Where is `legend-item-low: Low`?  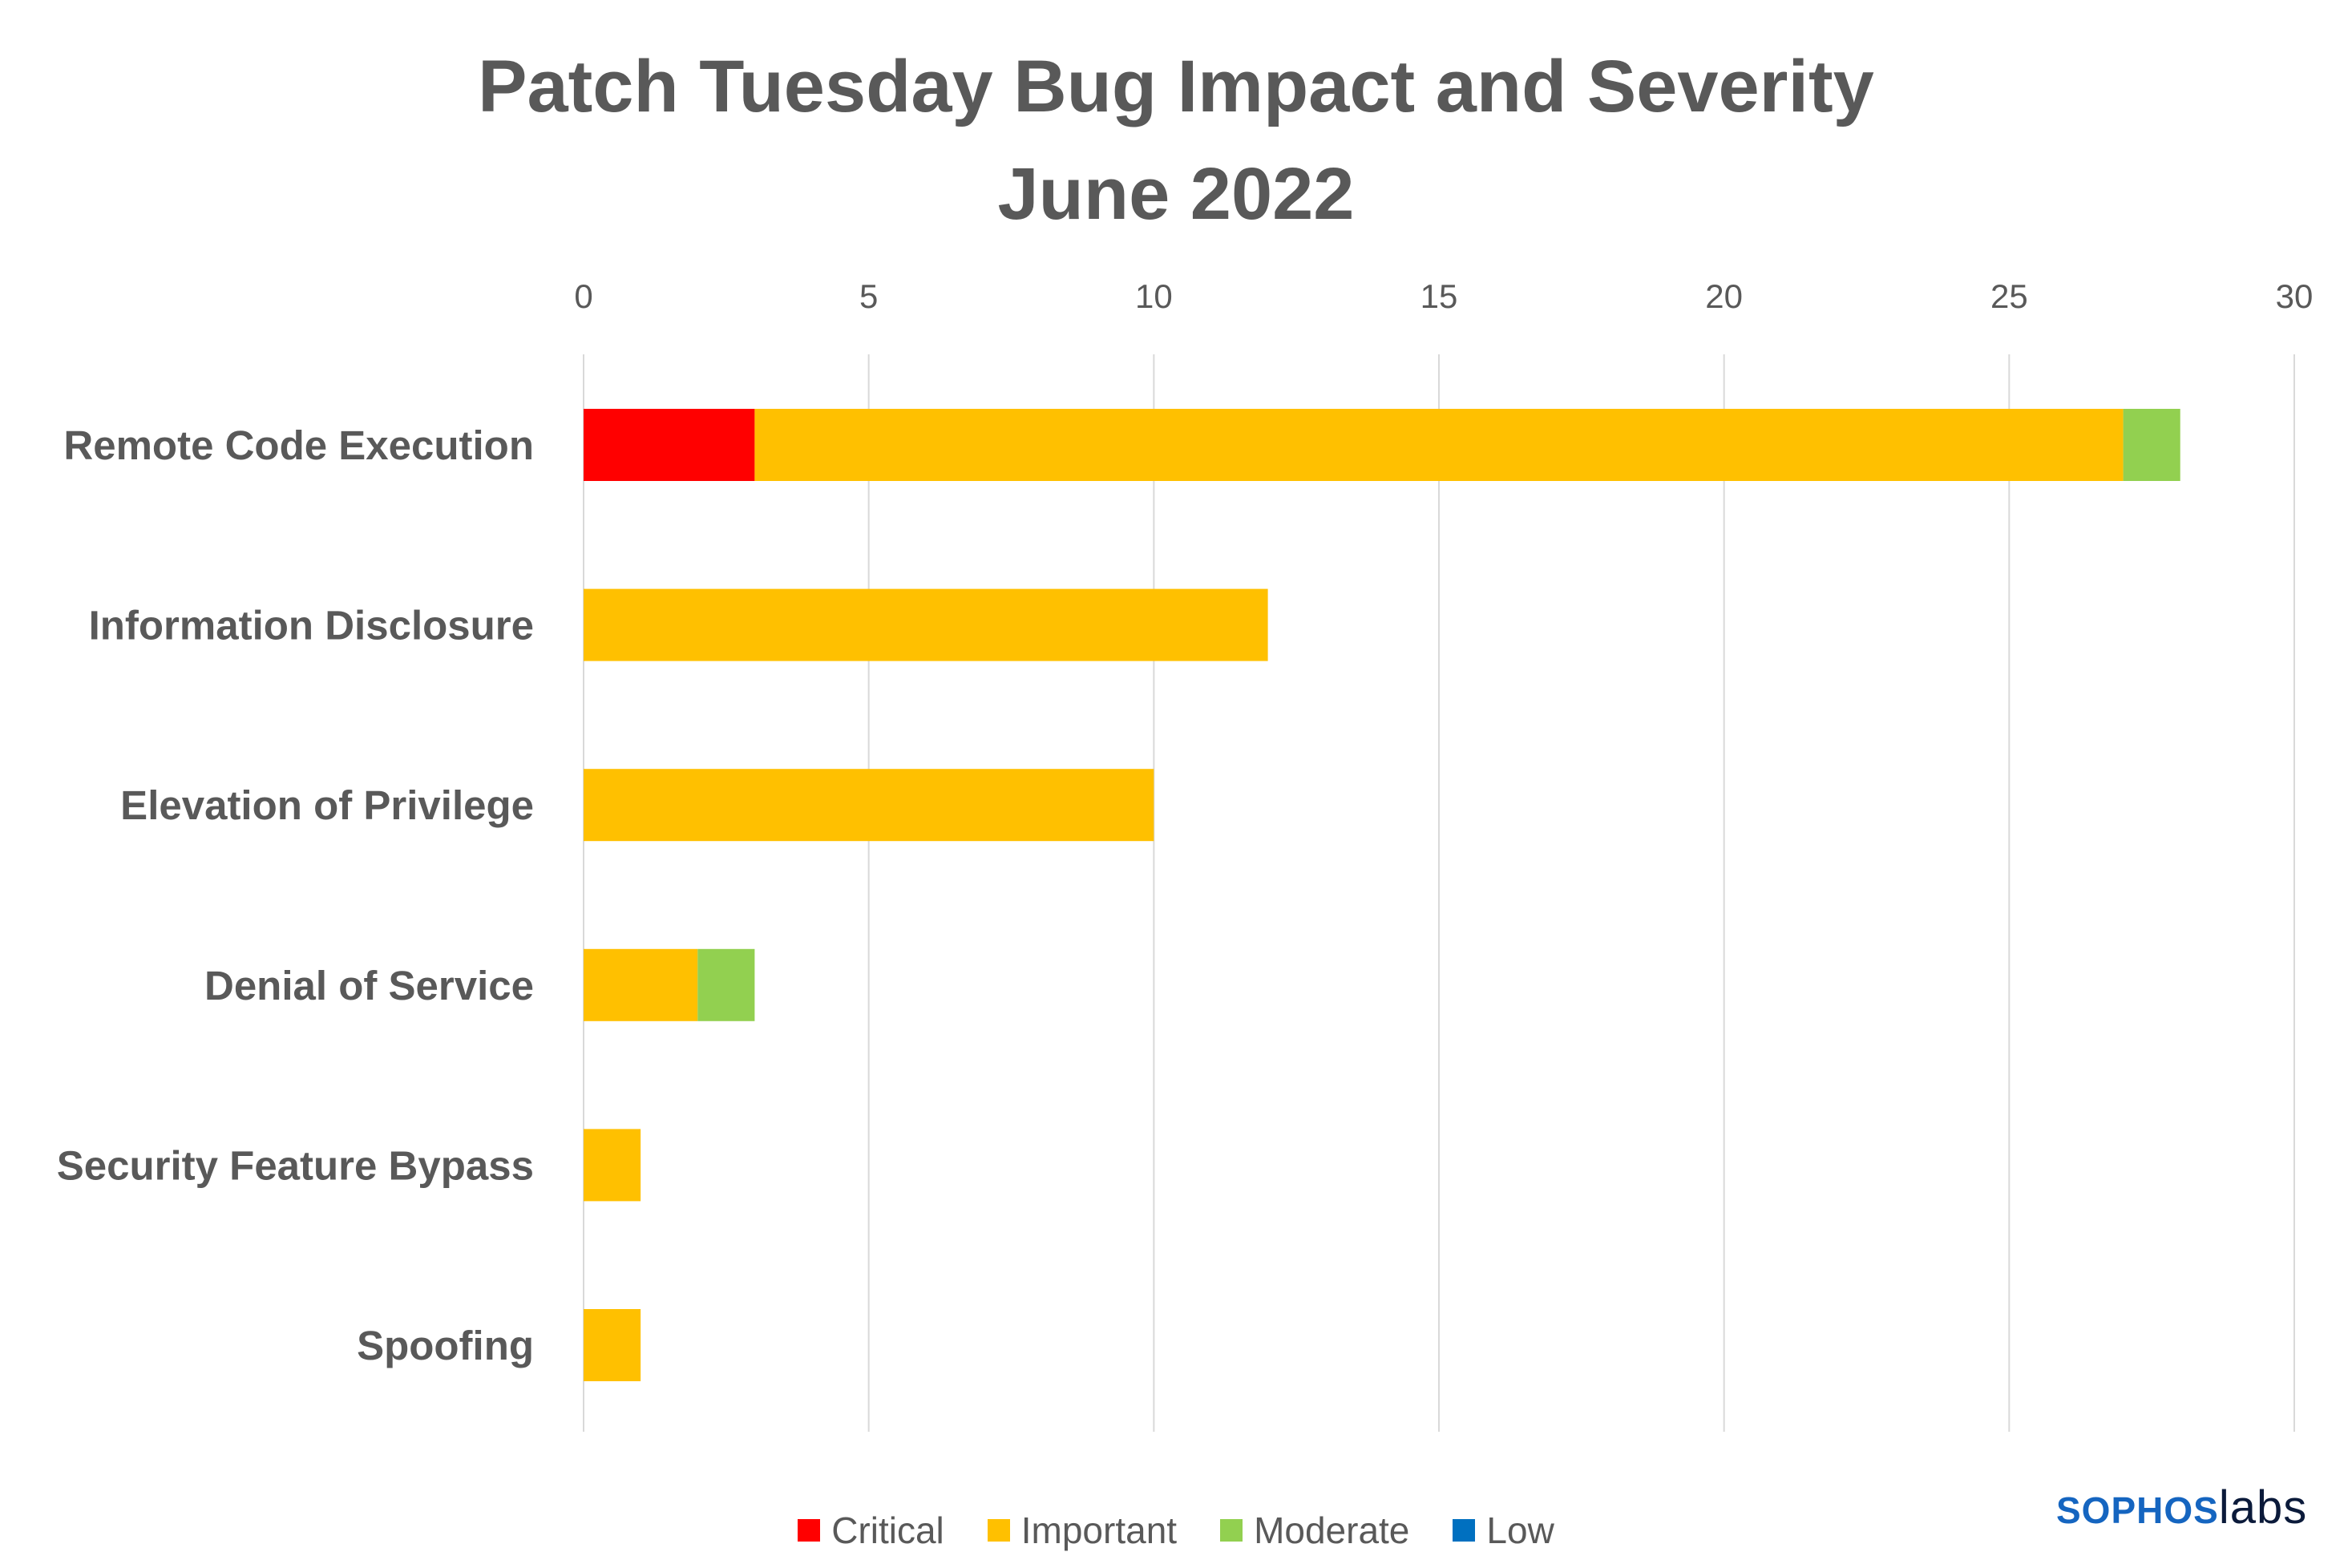
legend-item-low: Low is located at coordinates (1503, 1530).